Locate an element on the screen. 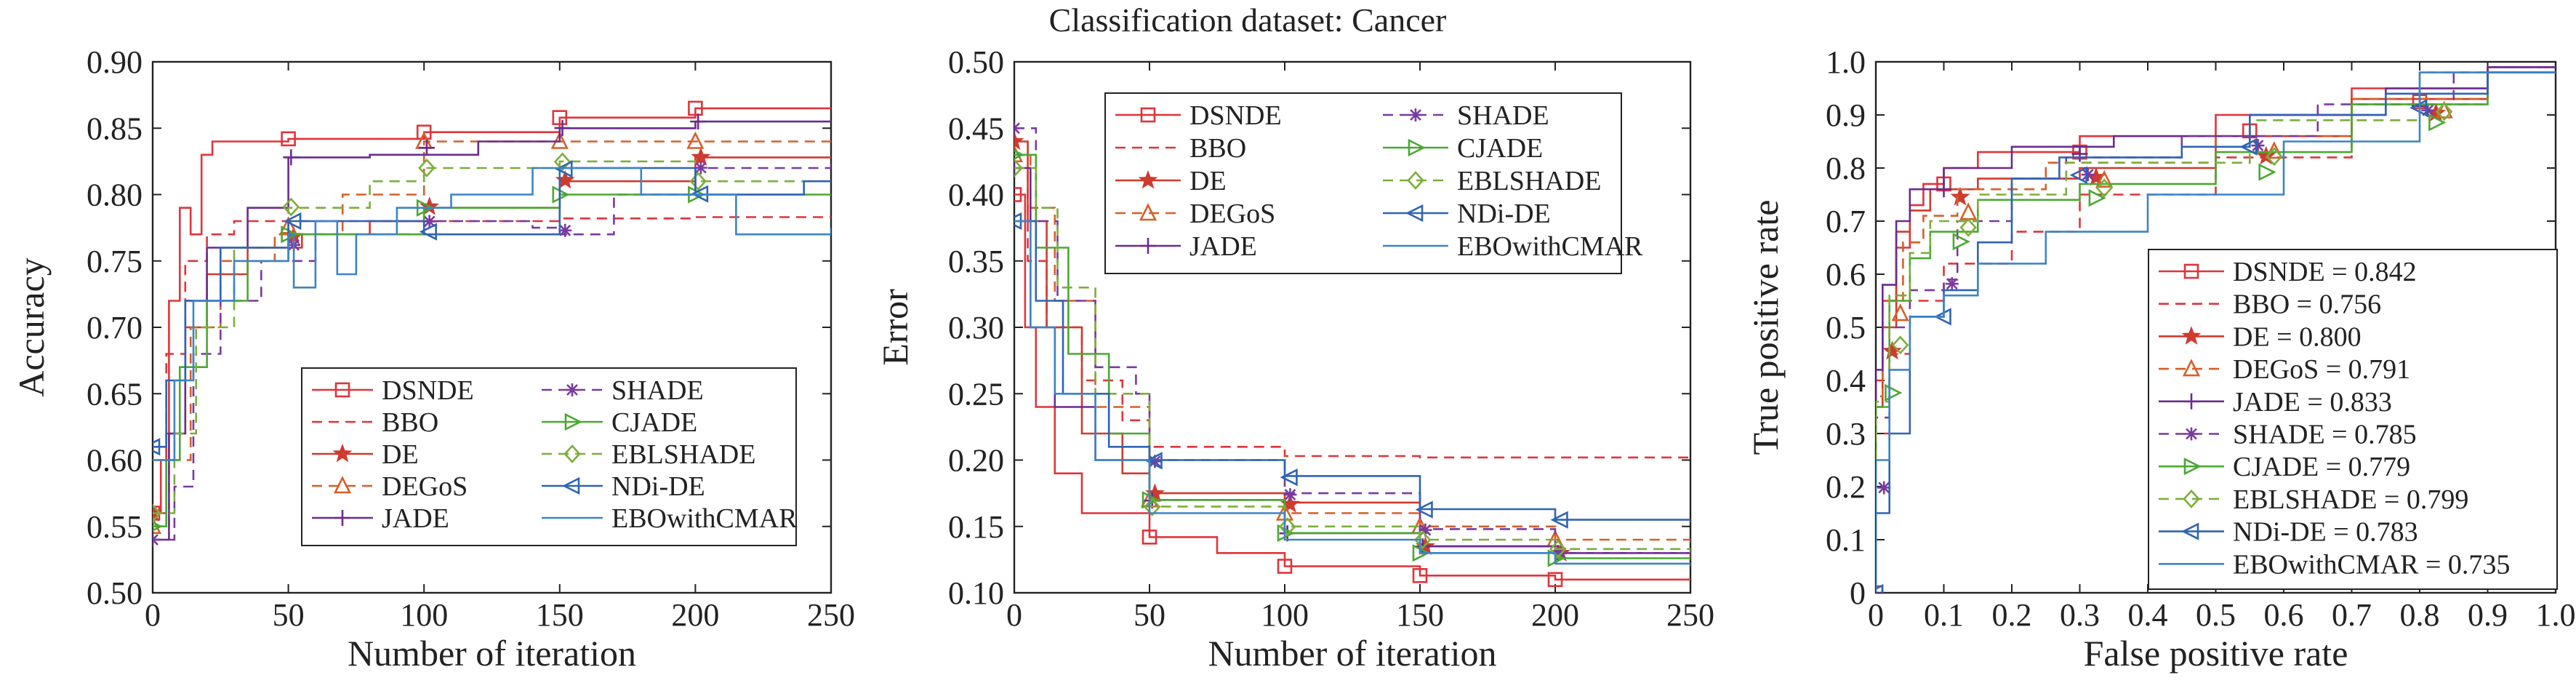 The height and width of the screenshot is (683, 2576). y-axis-label: True positive rate is located at coordinates (1766, 327).